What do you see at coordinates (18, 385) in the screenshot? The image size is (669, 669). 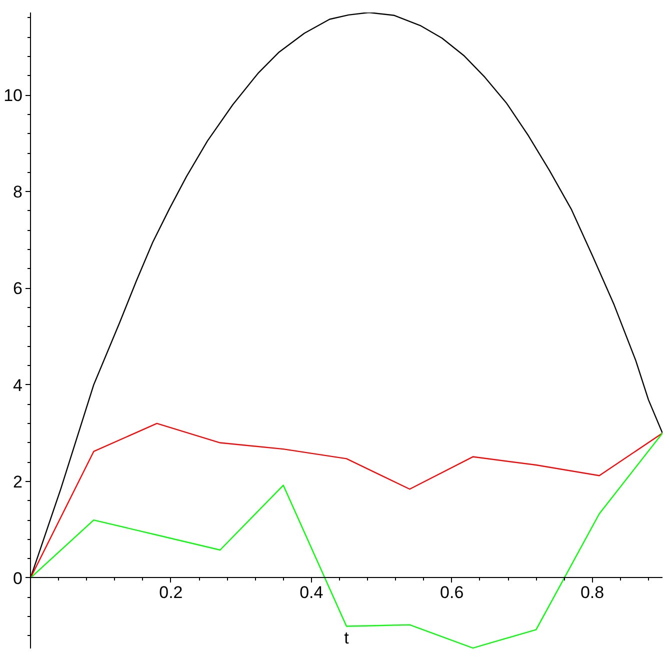 I see `y-tick-label: 4` at bounding box center [18, 385].